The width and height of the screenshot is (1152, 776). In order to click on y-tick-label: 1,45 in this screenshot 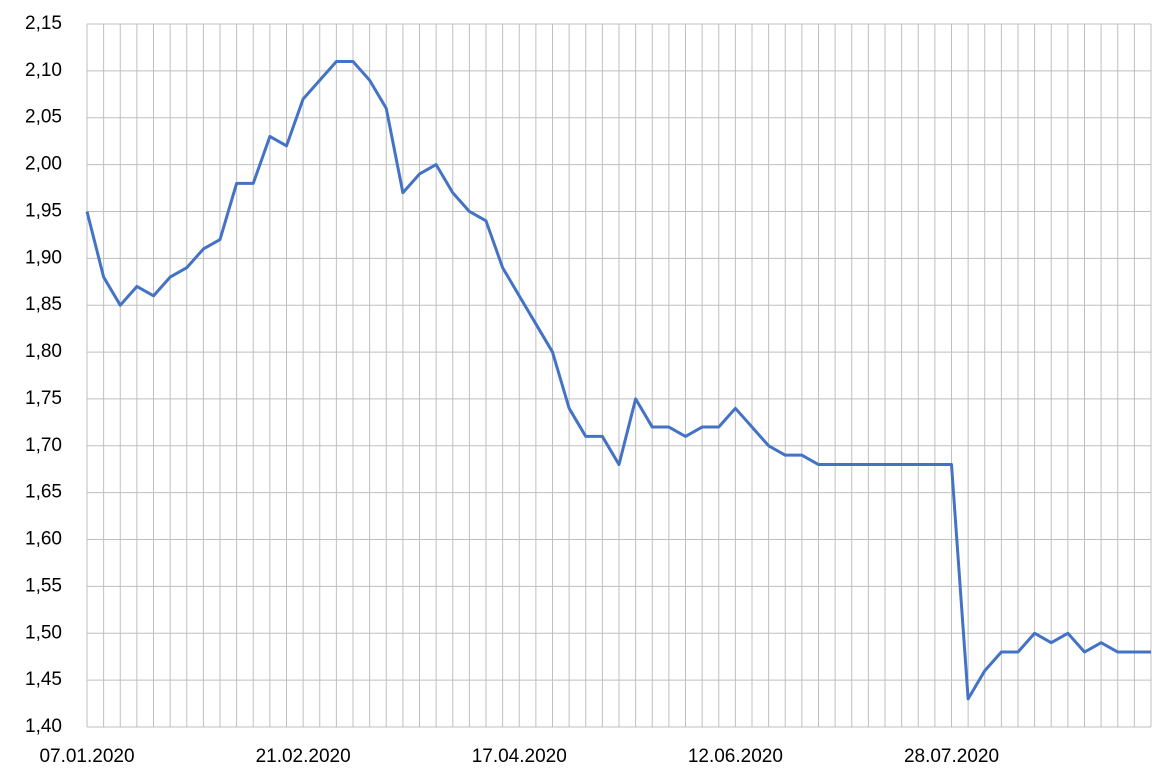, I will do `click(43, 679)`.